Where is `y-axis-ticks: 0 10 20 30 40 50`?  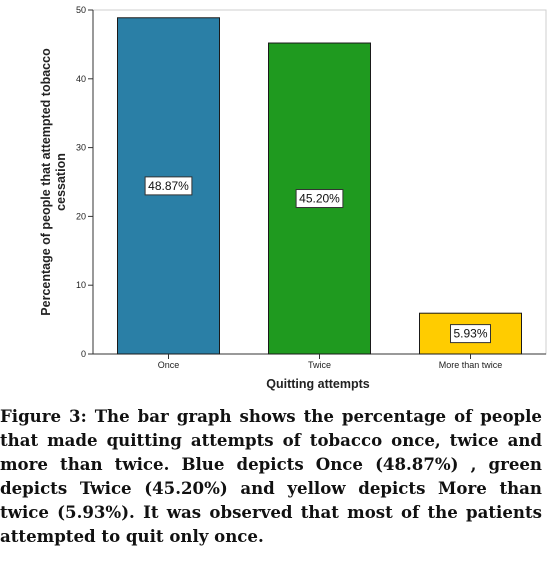
y-axis-ticks: 0 10 20 30 40 50 is located at coordinates (84, 182).